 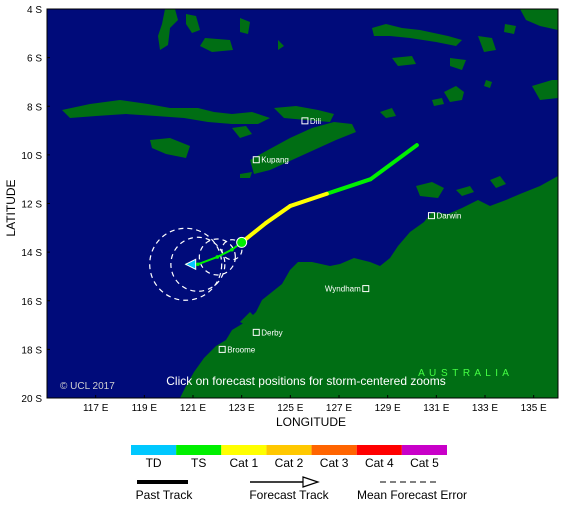 I want to click on longitude-tick-label: 127 E, so click(x=339, y=408).